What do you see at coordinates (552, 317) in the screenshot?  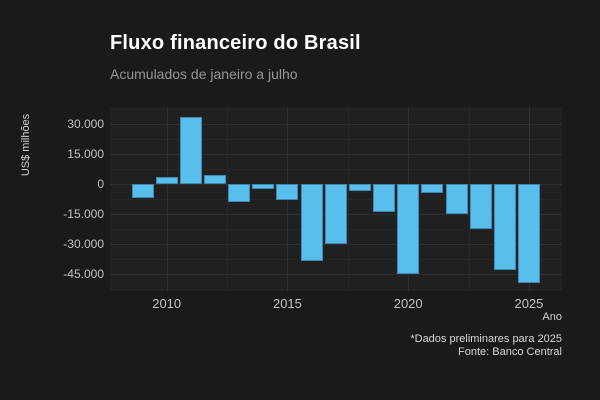 I see `x-axis-title: Ano` at bounding box center [552, 317].